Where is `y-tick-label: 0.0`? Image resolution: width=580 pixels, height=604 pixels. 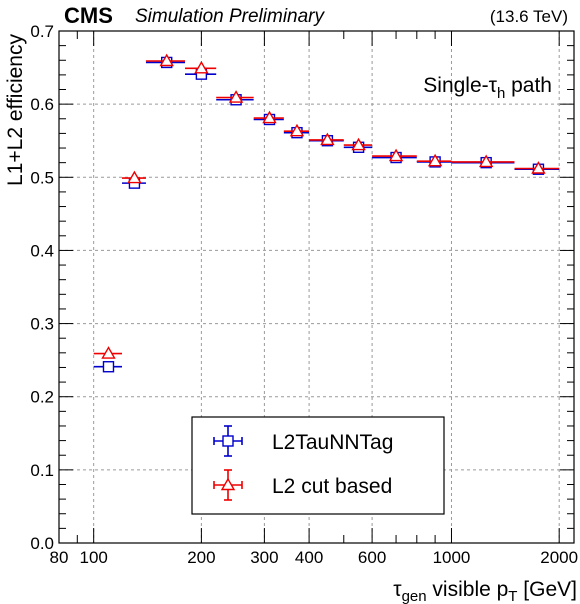 y-tick-label: 0.0 is located at coordinates (42, 543).